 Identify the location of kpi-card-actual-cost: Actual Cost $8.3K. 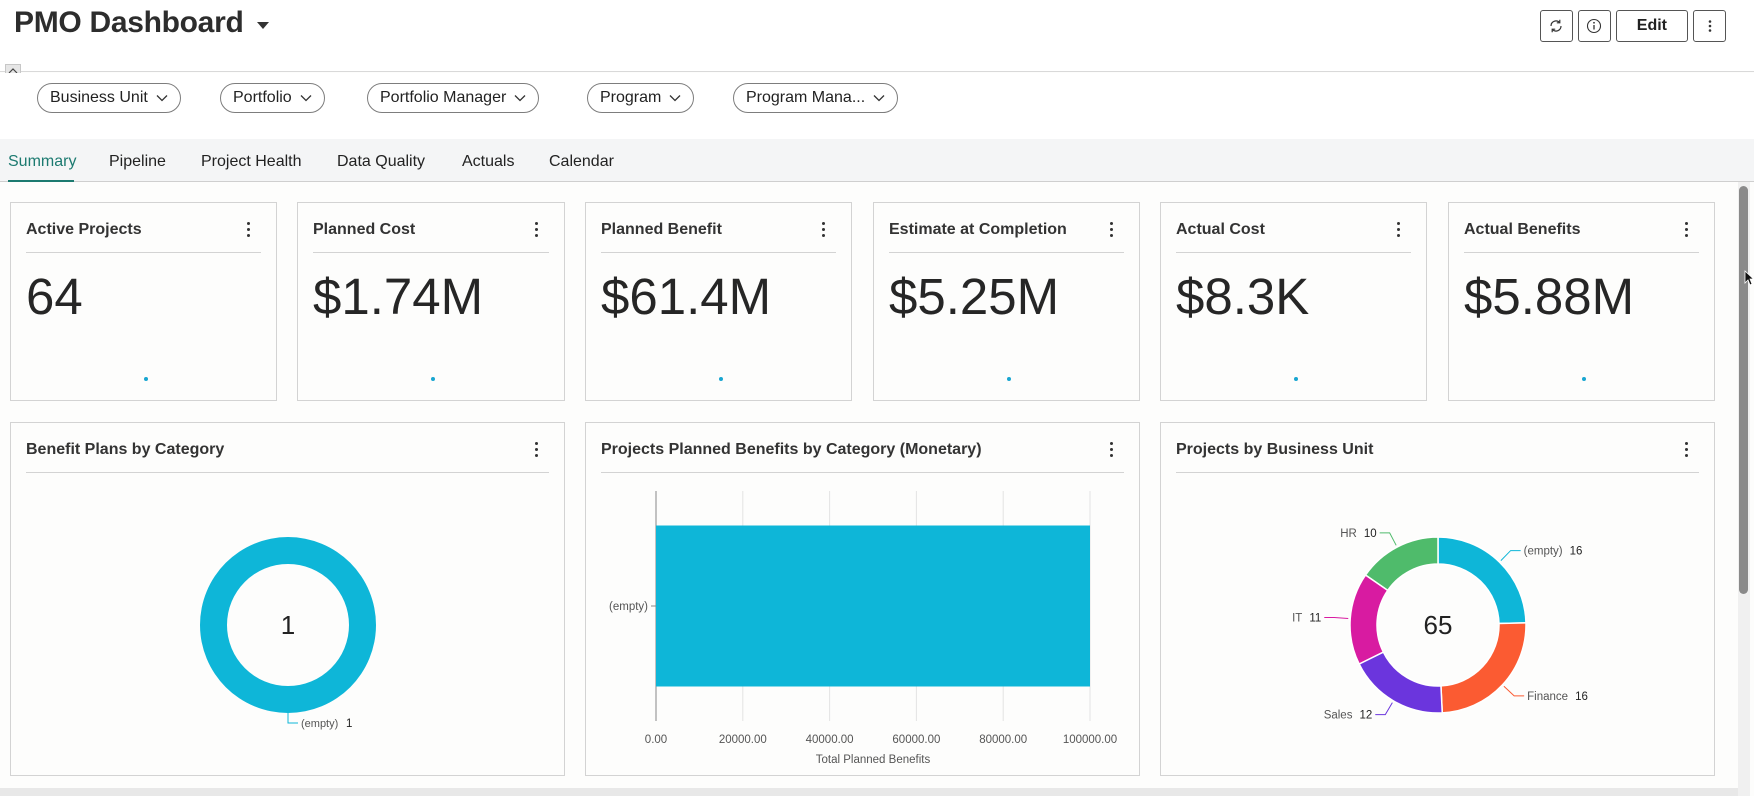
(1293, 301).